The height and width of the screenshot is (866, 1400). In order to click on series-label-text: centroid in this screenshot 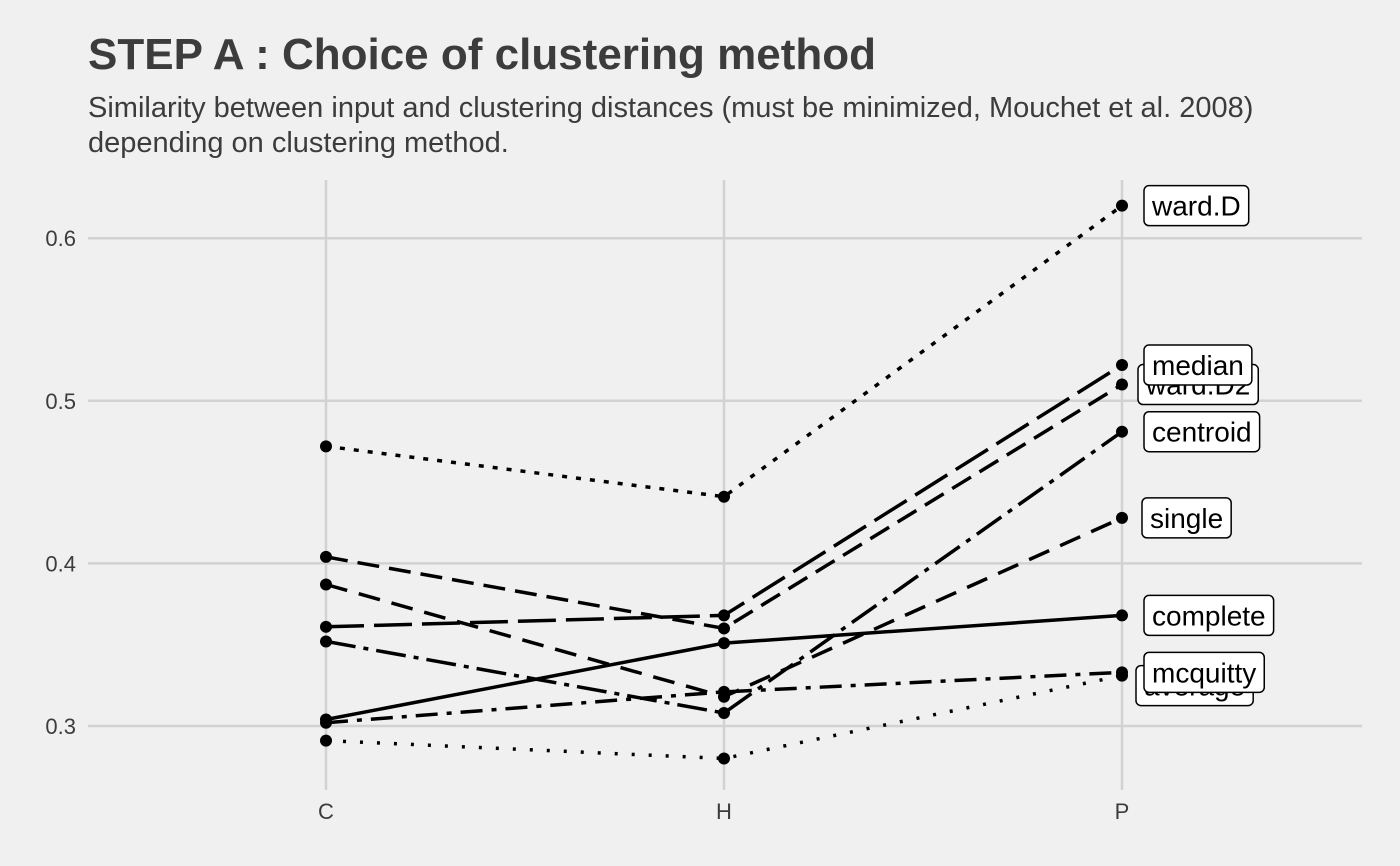, I will do `click(1202, 432)`.